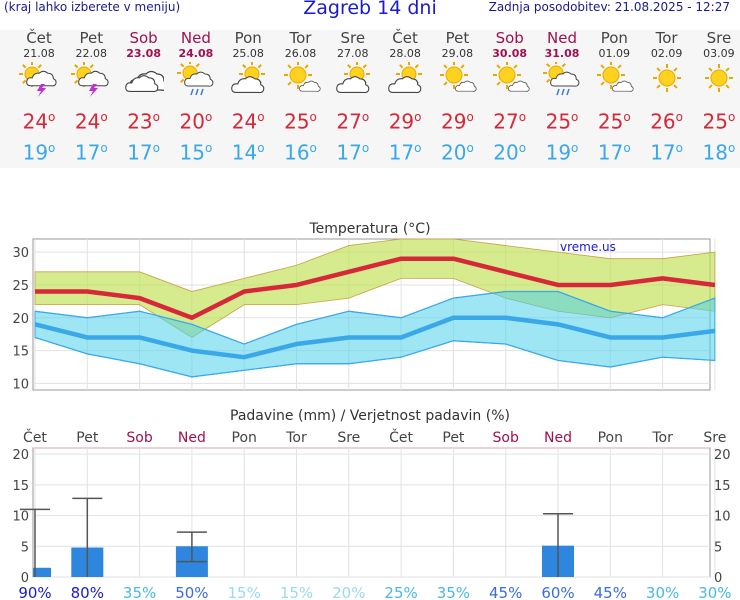 This screenshot has height=600, width=740. What do you see at coordinates (588, 247) in the screenshot?
I see `watermark: vreme.us` at bounding box center [588, 247].